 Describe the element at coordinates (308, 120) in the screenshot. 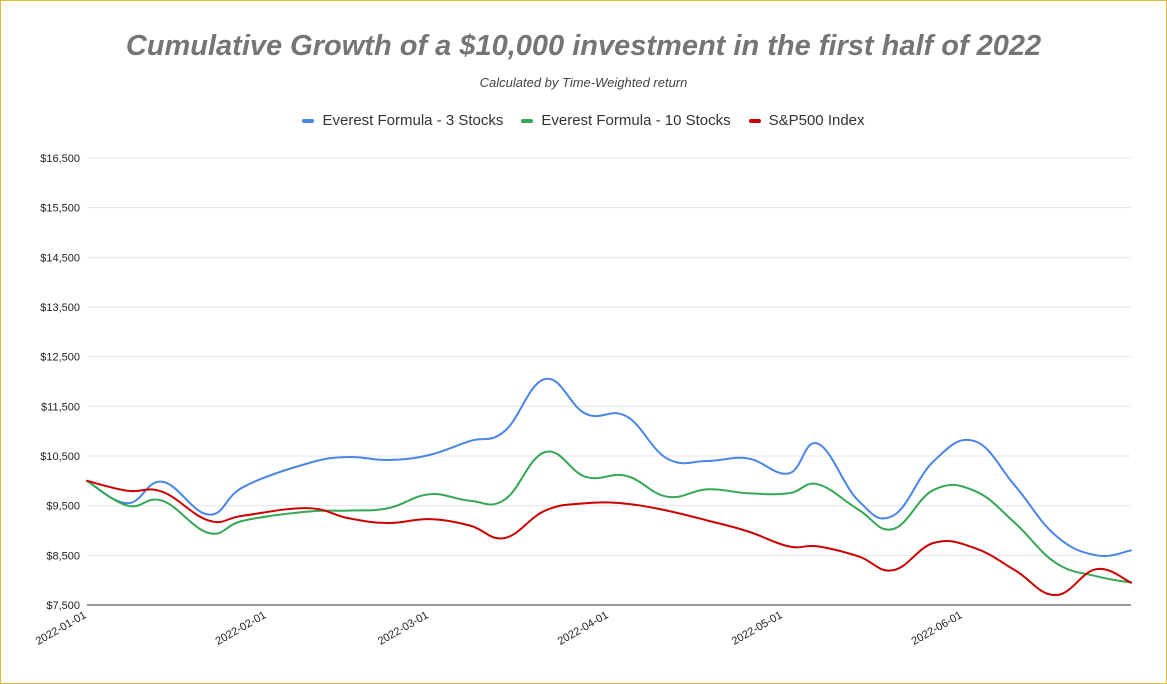

I see `legend-swatch-3-stocks` at that location.